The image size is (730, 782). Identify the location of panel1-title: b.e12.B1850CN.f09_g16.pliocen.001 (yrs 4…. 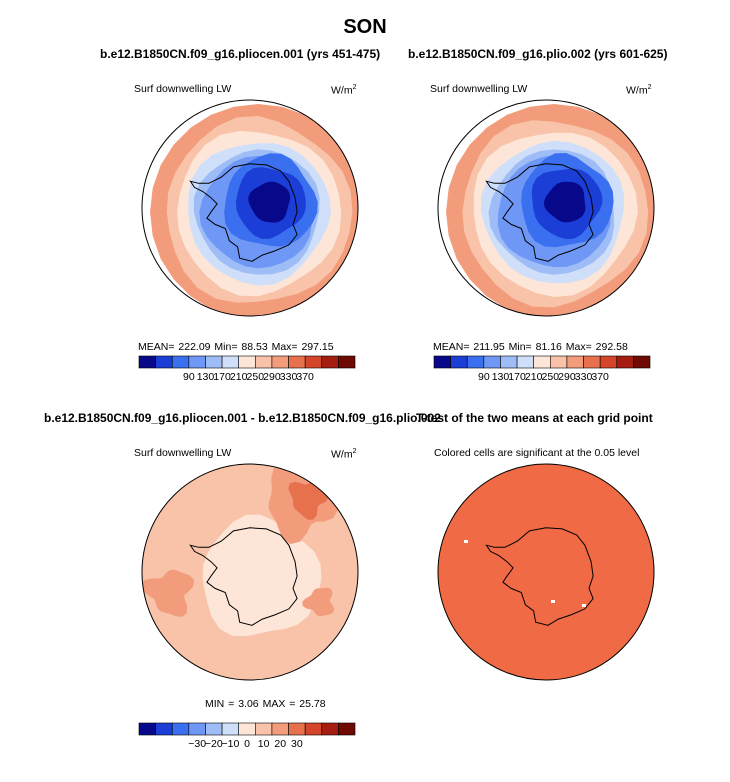
(240, 54).